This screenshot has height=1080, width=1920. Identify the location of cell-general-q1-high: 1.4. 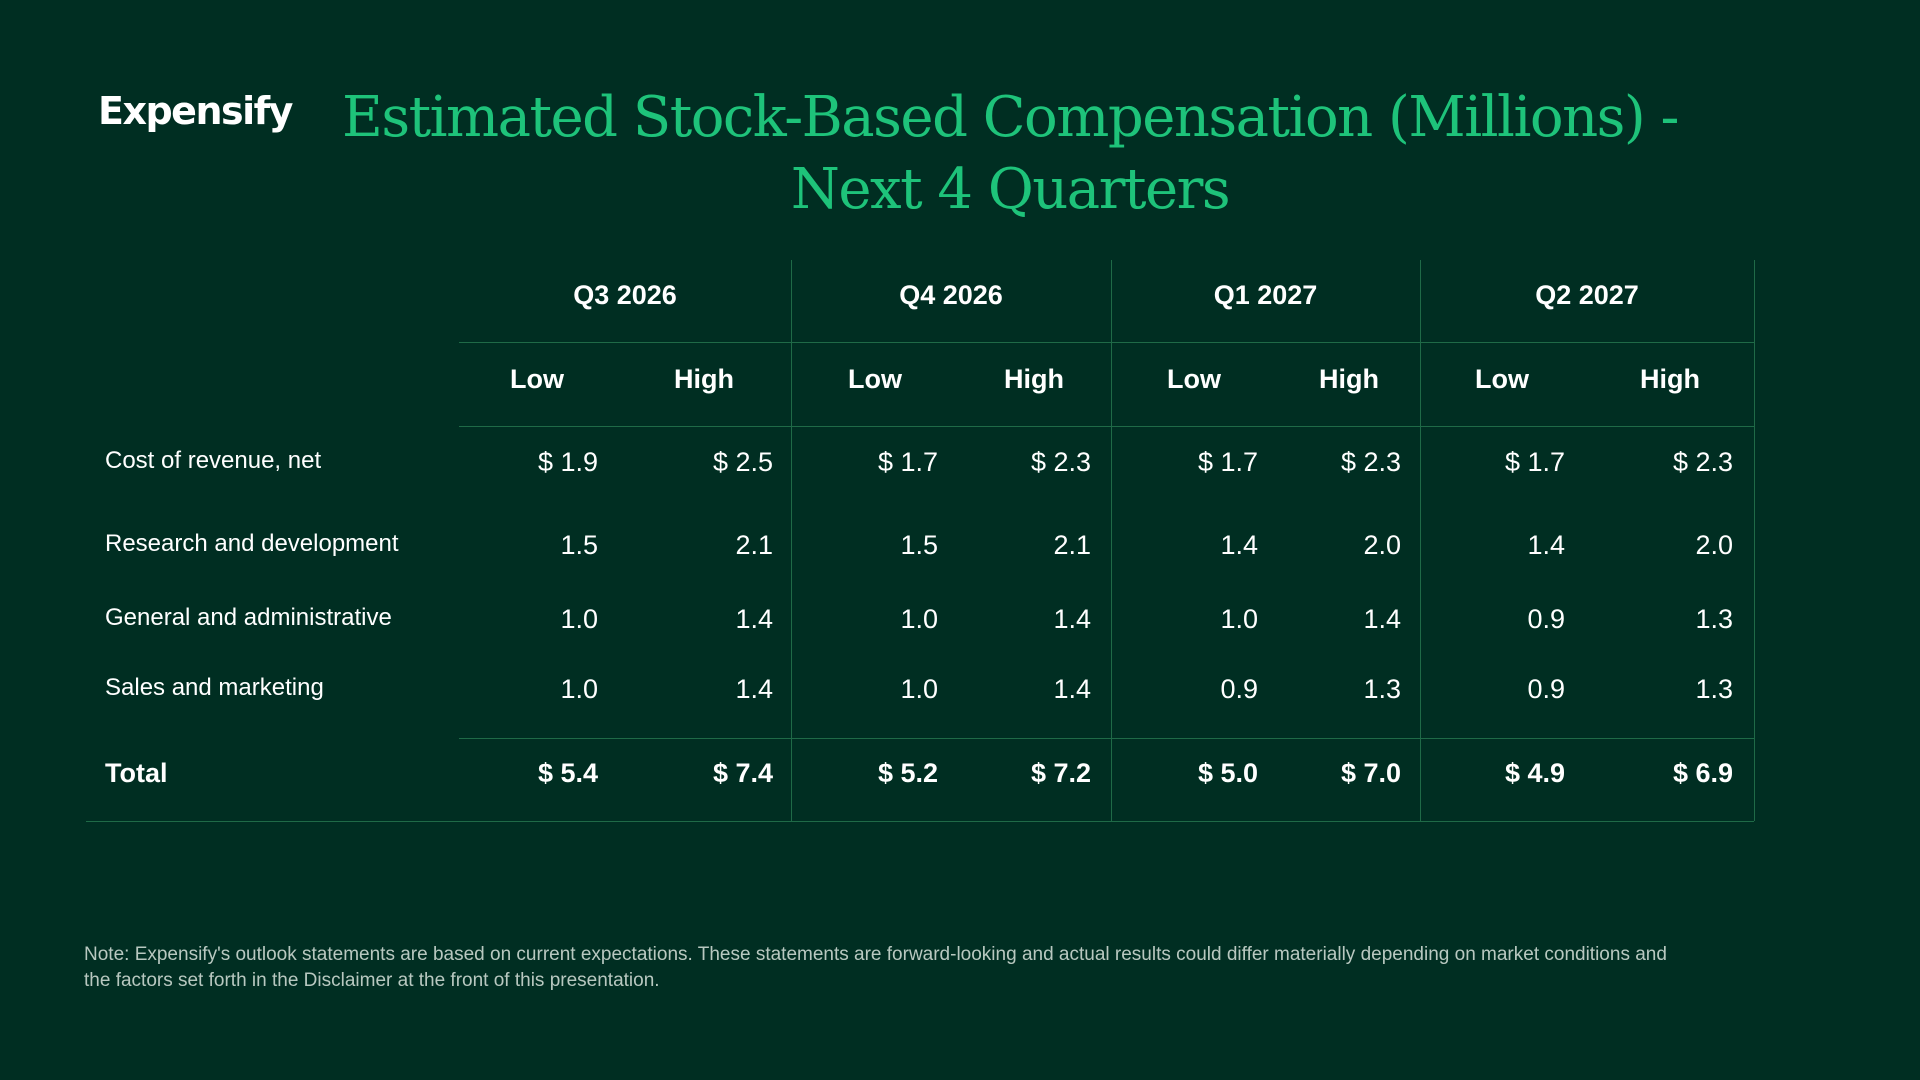
(1382, 619).